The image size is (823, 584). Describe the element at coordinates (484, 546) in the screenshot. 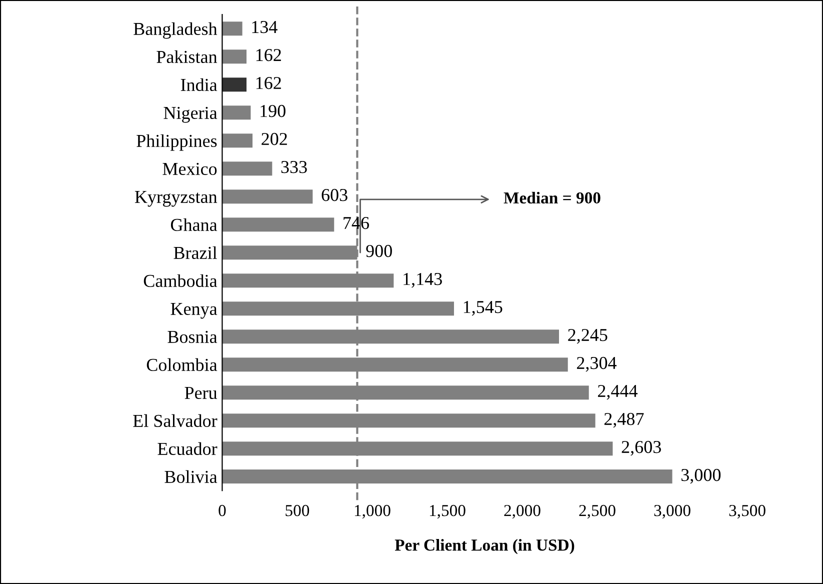

I see `x-axis-title: Per Client Loan (in USD)` at that location.